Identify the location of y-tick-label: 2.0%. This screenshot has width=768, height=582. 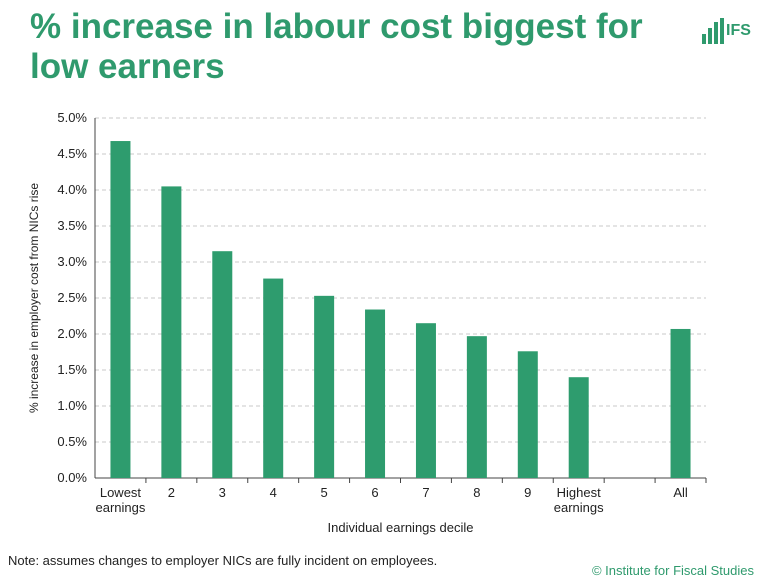
(72, 333).